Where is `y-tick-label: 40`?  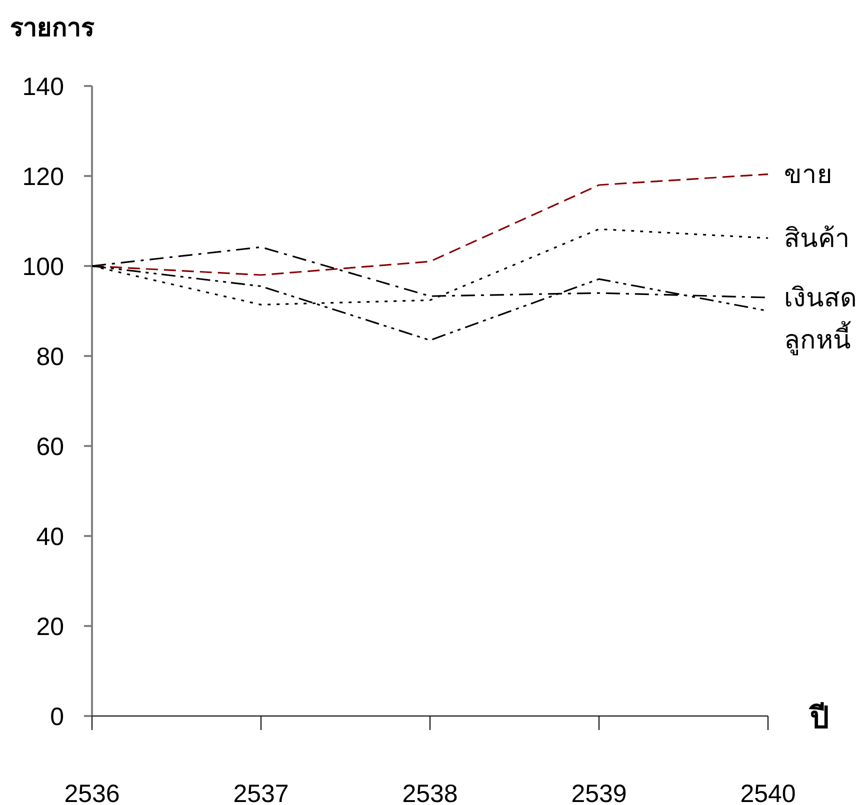 y-tick-label: 40 is located at coordinates (50, 537).